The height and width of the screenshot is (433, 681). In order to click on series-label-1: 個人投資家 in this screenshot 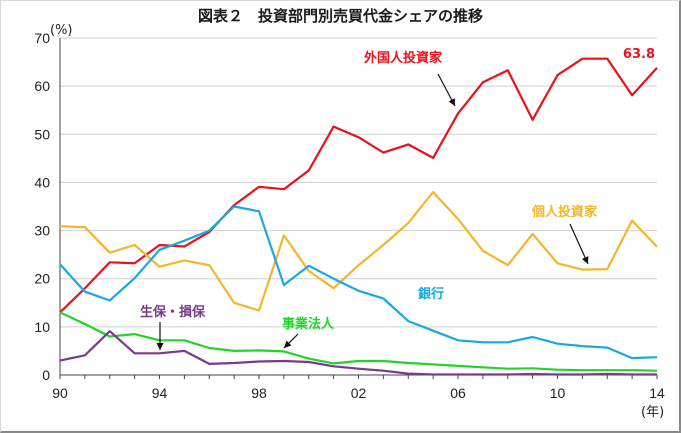, I will do `click(564, 212)`.